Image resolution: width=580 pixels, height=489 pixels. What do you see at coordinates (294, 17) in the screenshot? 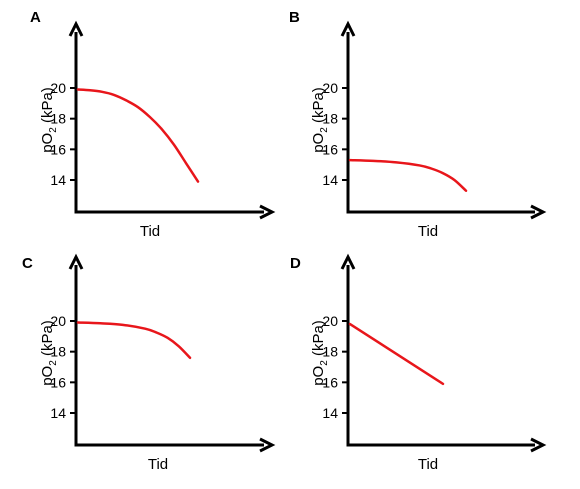
I see `panel-letter-b: B` at bounding box center [294, 17].